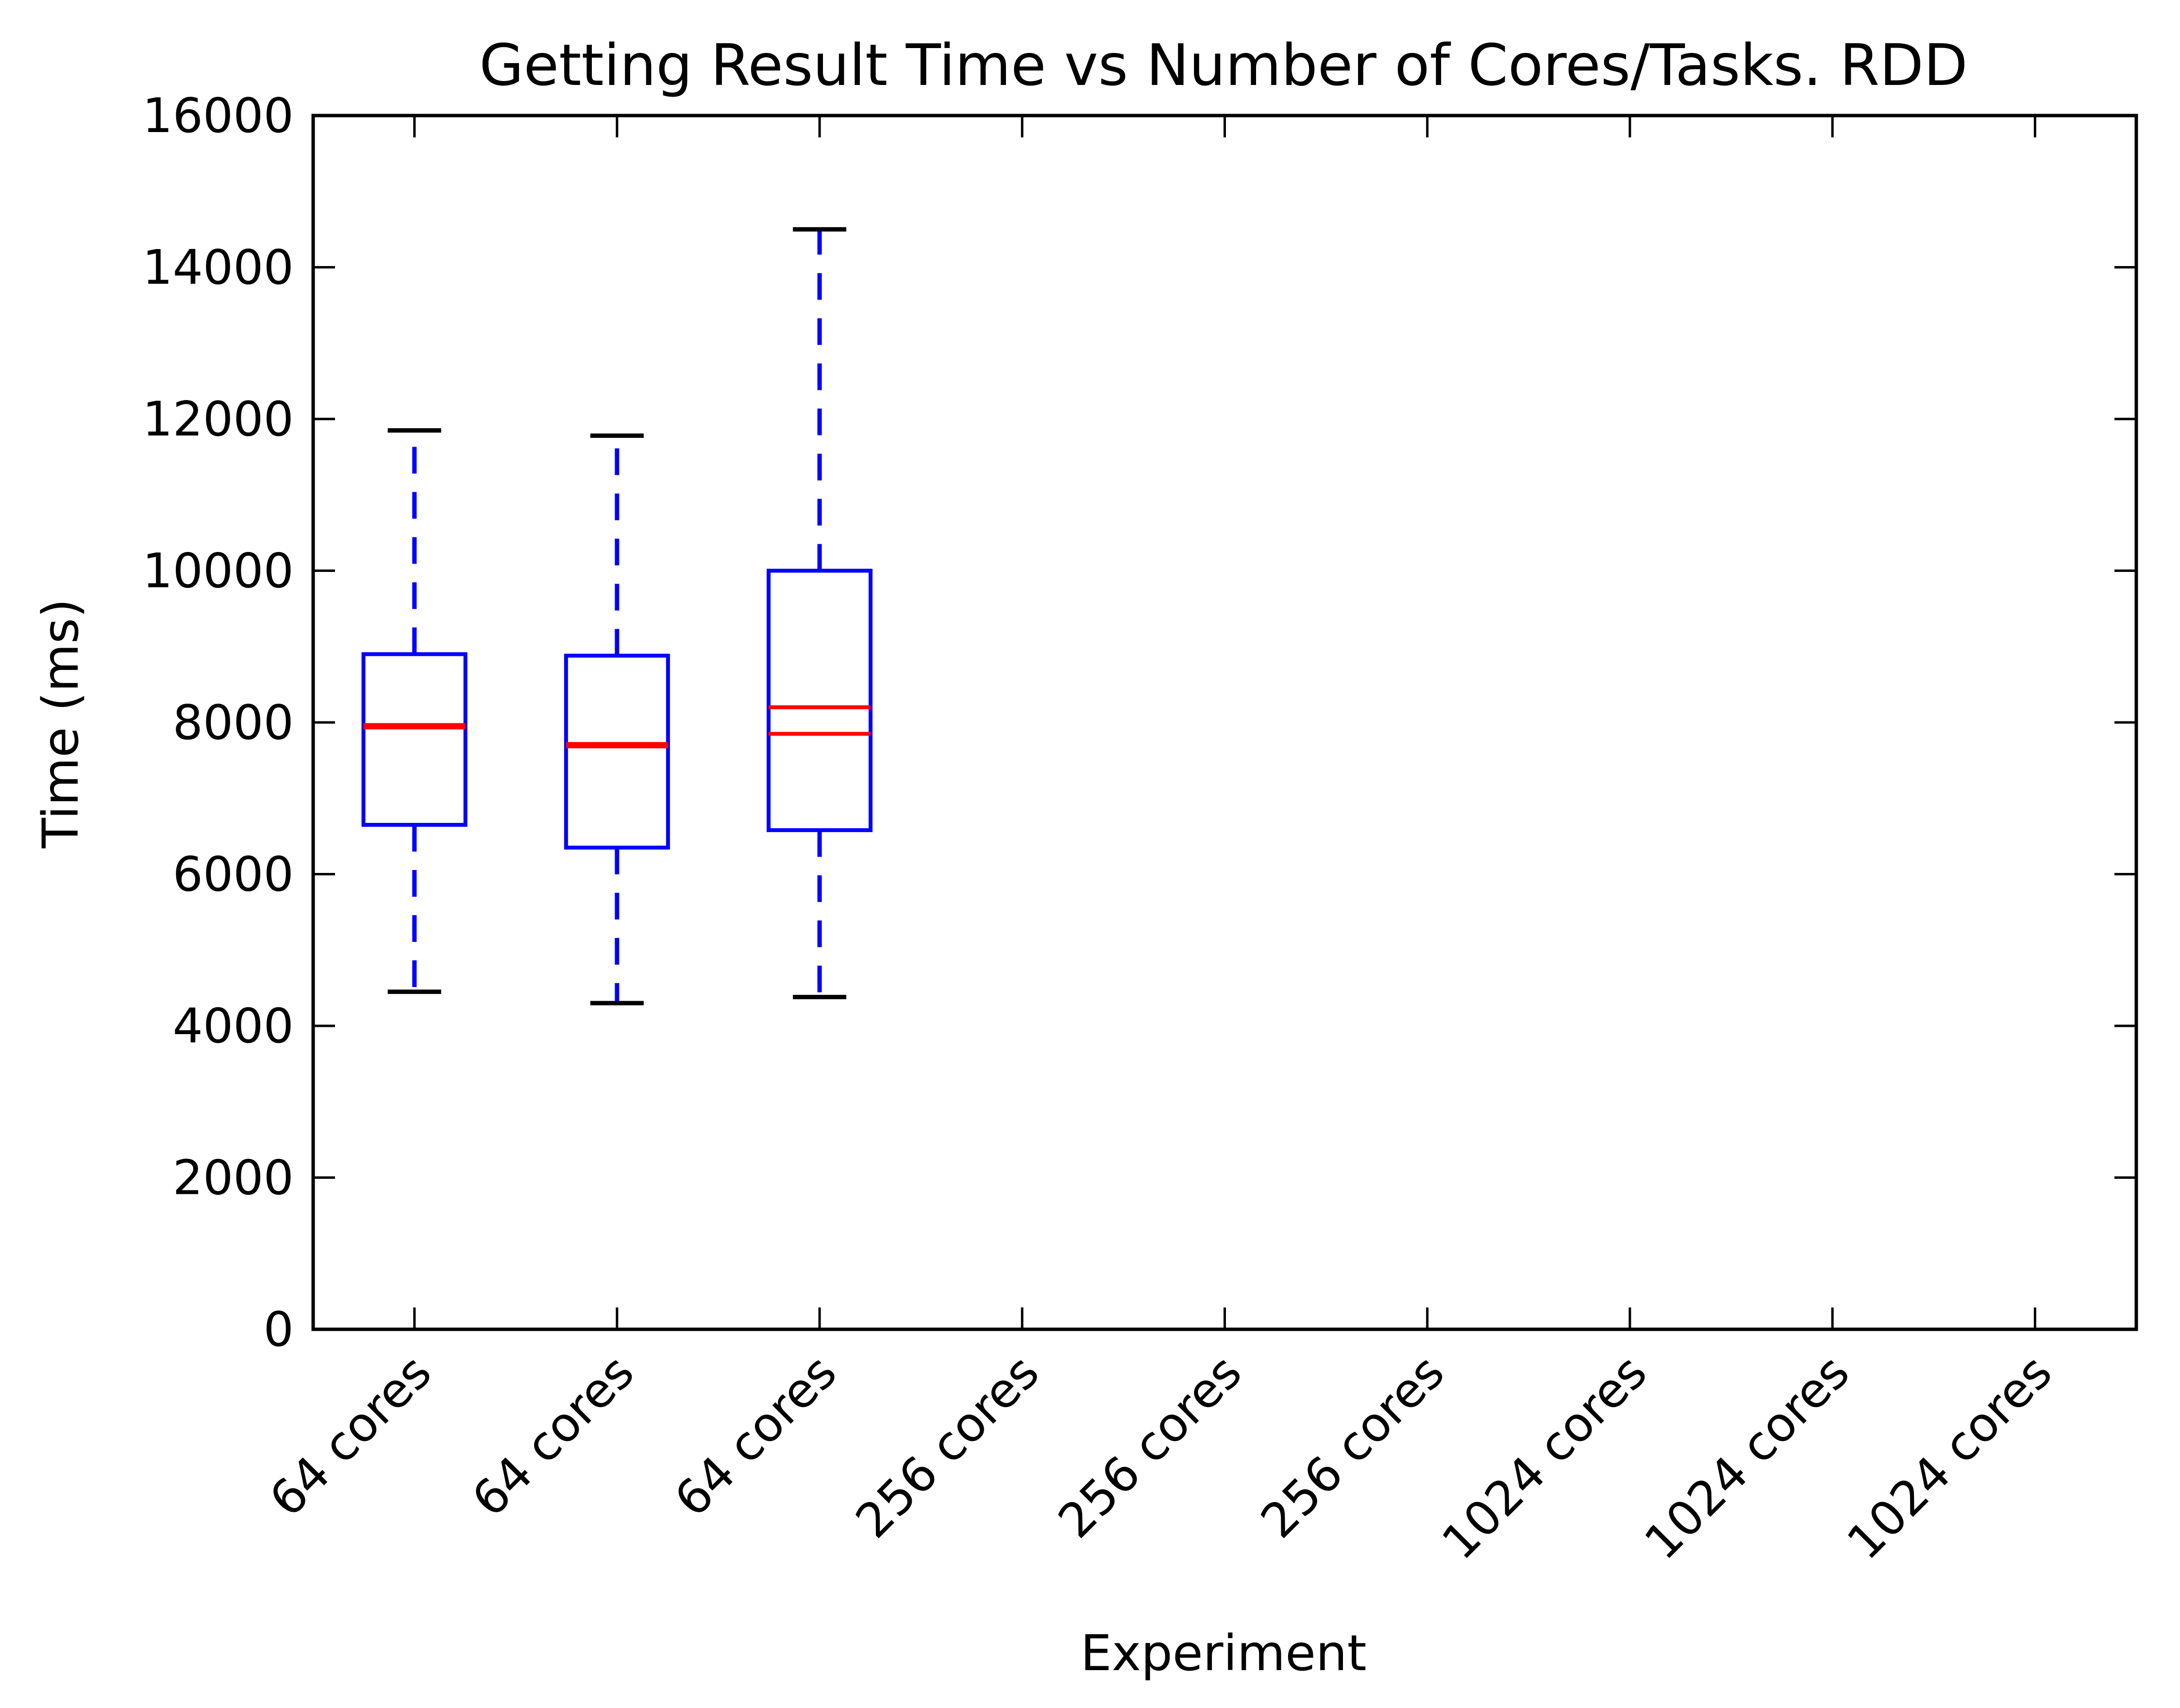  What do you see at coordinates (218, 419) in the screenshot?
I see `y-tick-label: 12000` at bounding box center [218, 419].